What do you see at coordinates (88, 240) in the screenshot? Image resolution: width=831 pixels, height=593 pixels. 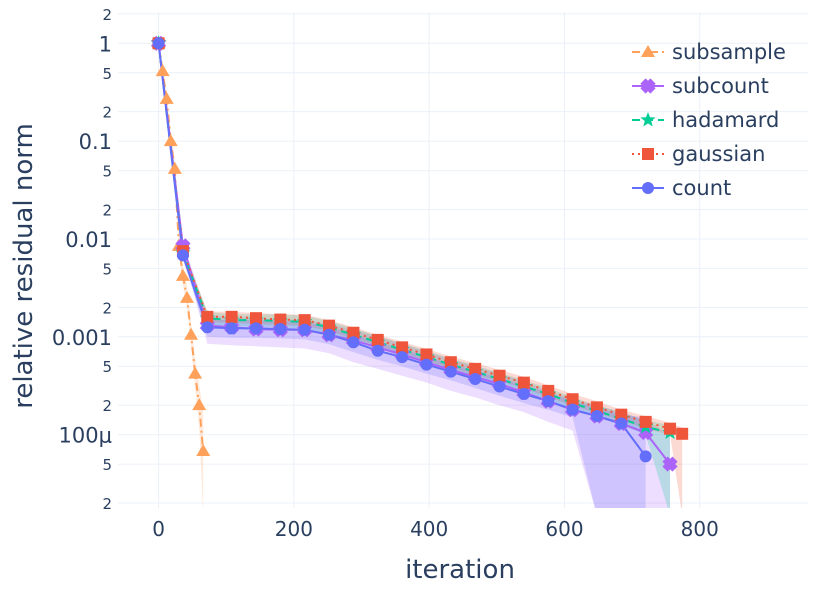 I see `y-tick-label-major: 0.01` at bounding box center [88, 240].